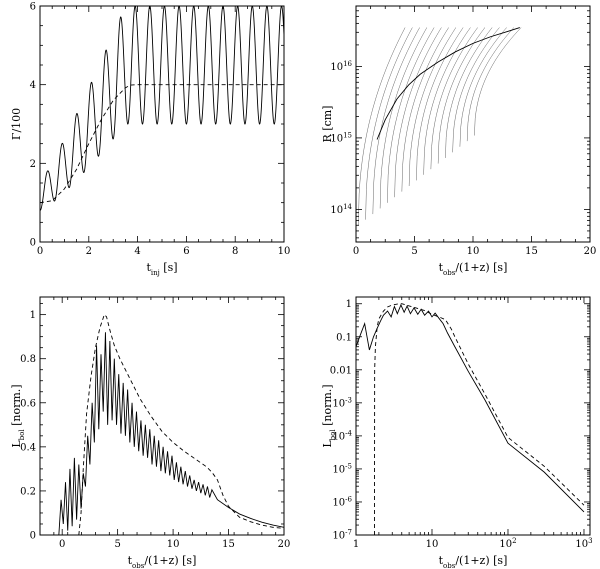 Image resolution: width=600 pixels, height=569 pixels. Describe the element at coordinates (161, 269) in the screenshot. I see `x-axis-label: tinj [s]` at that location.